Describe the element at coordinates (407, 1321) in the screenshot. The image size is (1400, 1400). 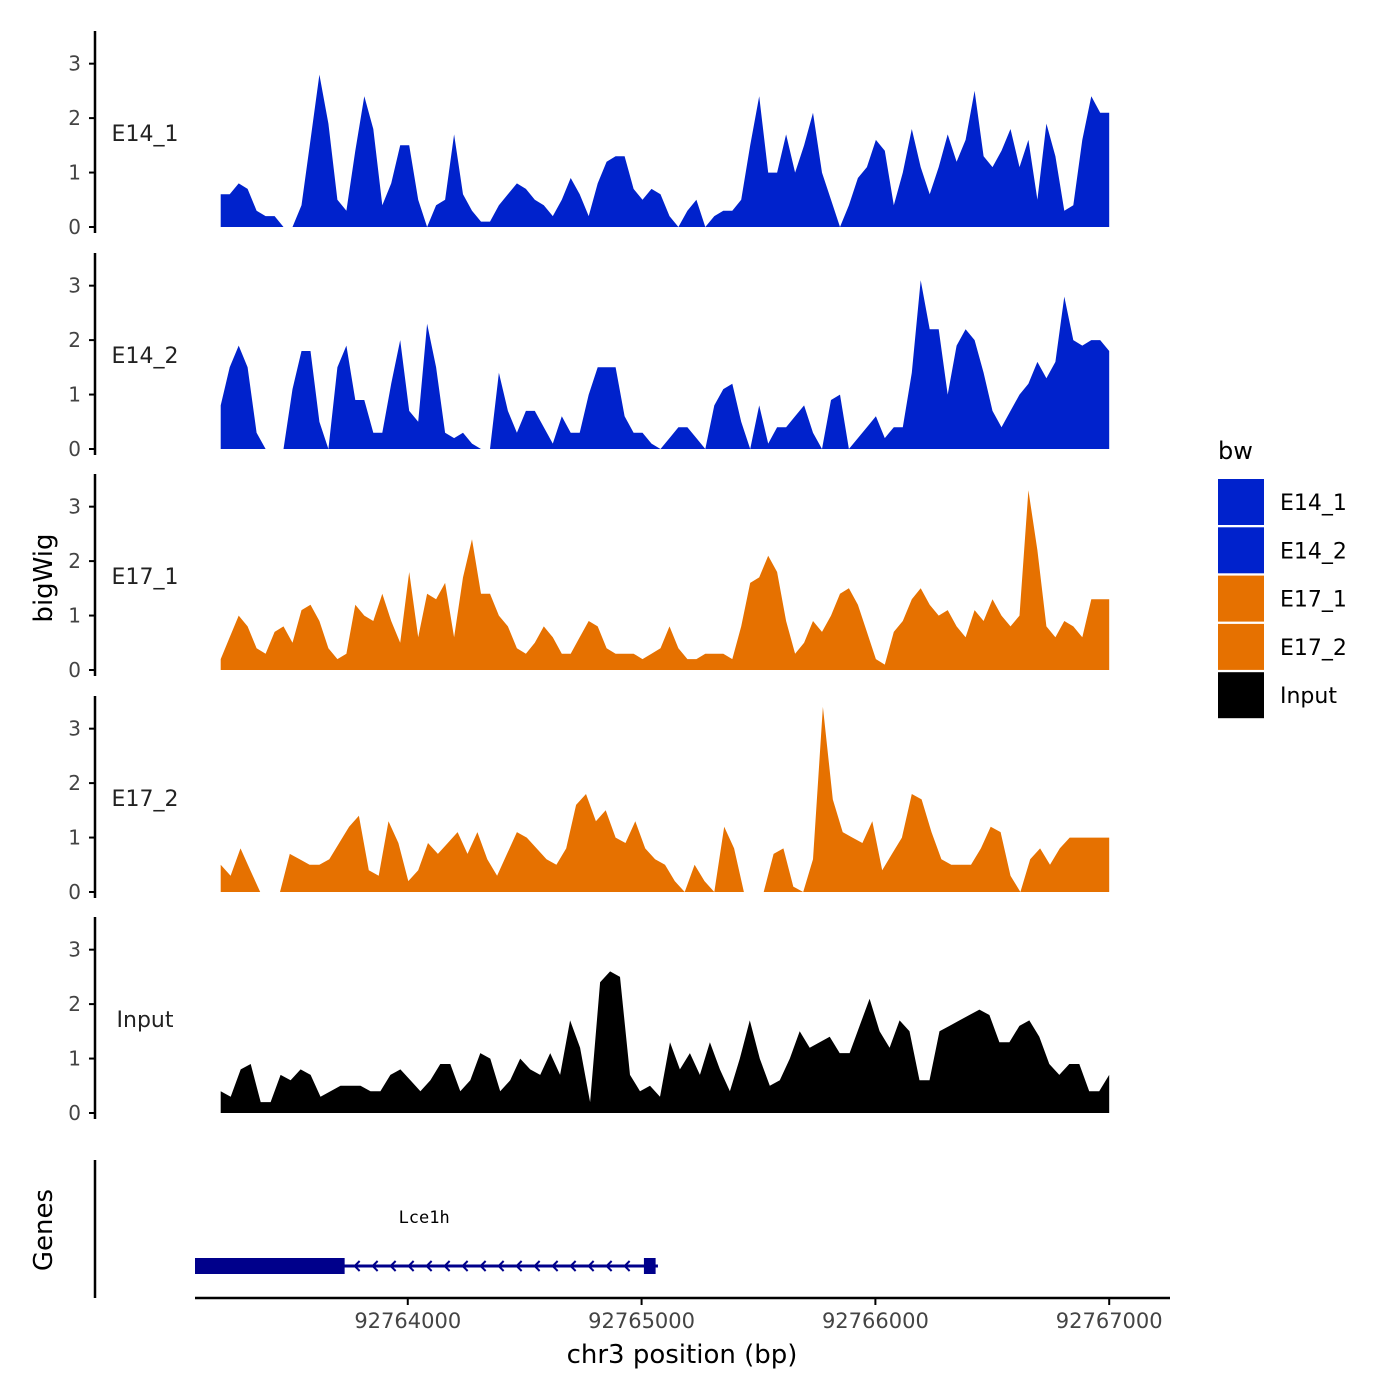
I see `x-tick-label: 92764000` at that location.